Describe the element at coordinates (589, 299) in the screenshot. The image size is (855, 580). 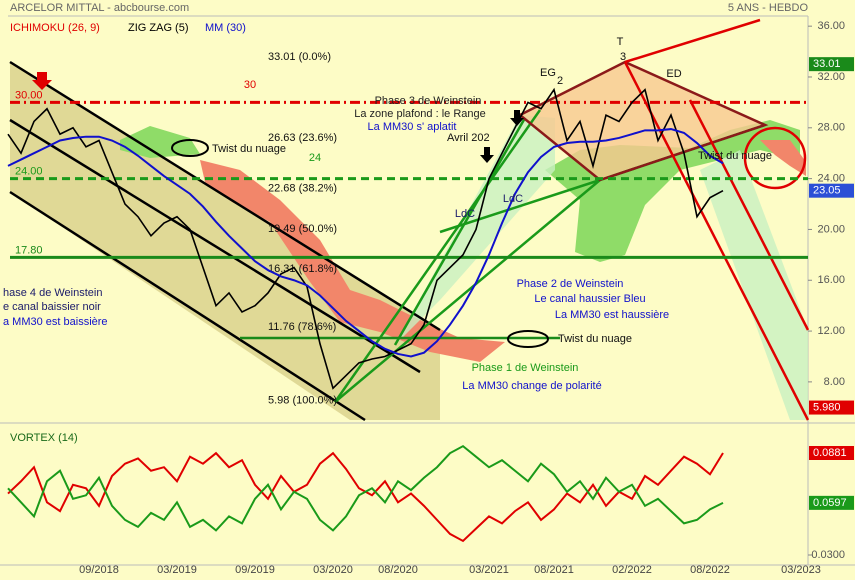
I see `annotation: Le canal haussier Bleu` at that location.